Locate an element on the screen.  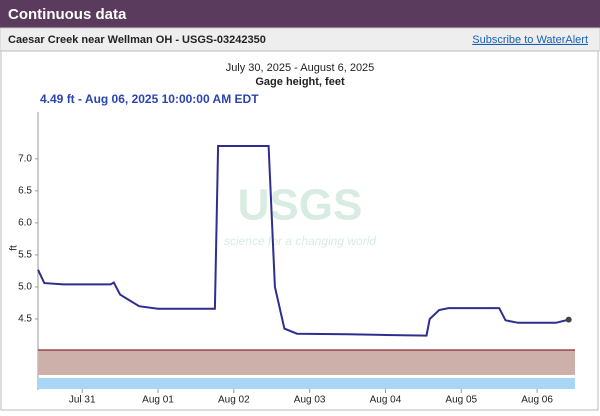
y-tick-label: 6.0 is located at coordinates (25, 223).